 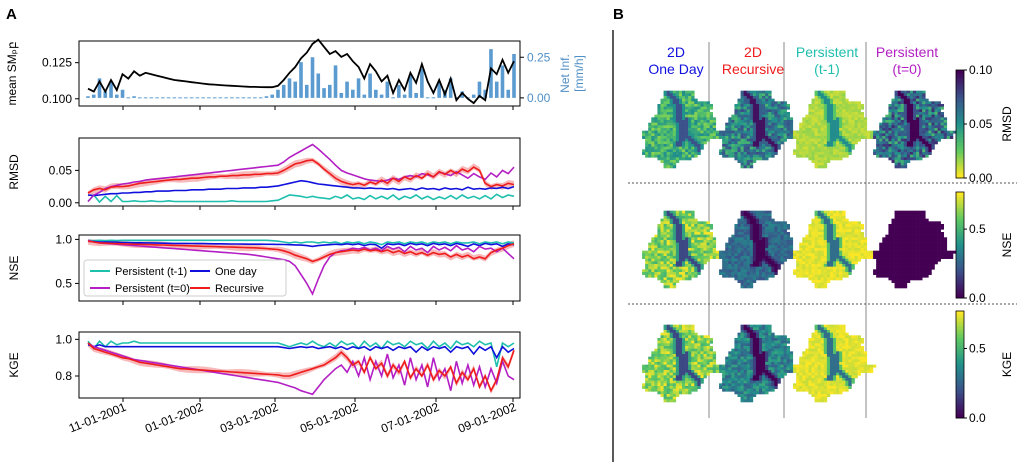 What do you see at coordinates (299, 365) in the screenshot?
I see `axes-frame-kge` at bounding box center [299, 365].